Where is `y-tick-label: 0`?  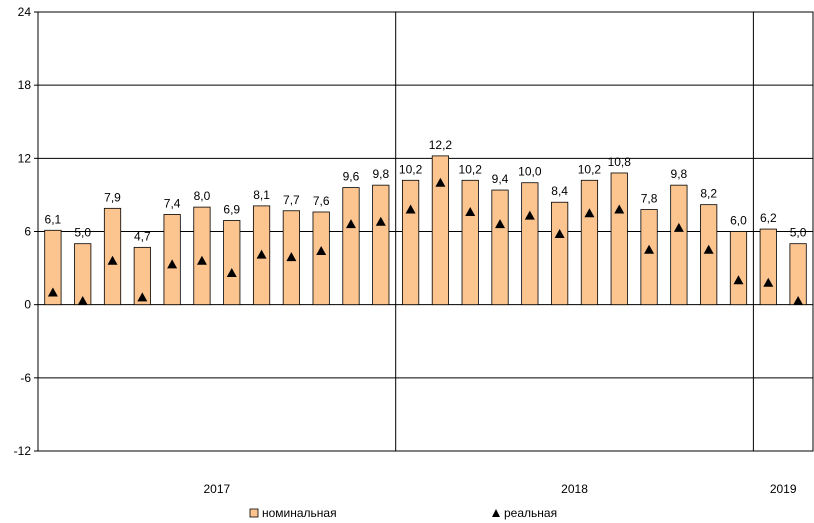 y-tick-label: 0 is located at coordinates (27, 305).